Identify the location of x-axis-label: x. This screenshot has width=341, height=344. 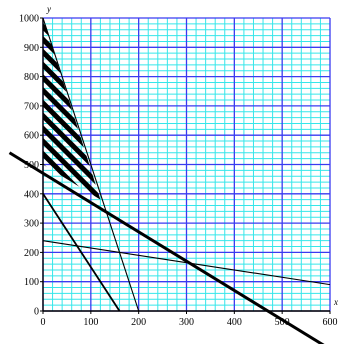
(335, 302).